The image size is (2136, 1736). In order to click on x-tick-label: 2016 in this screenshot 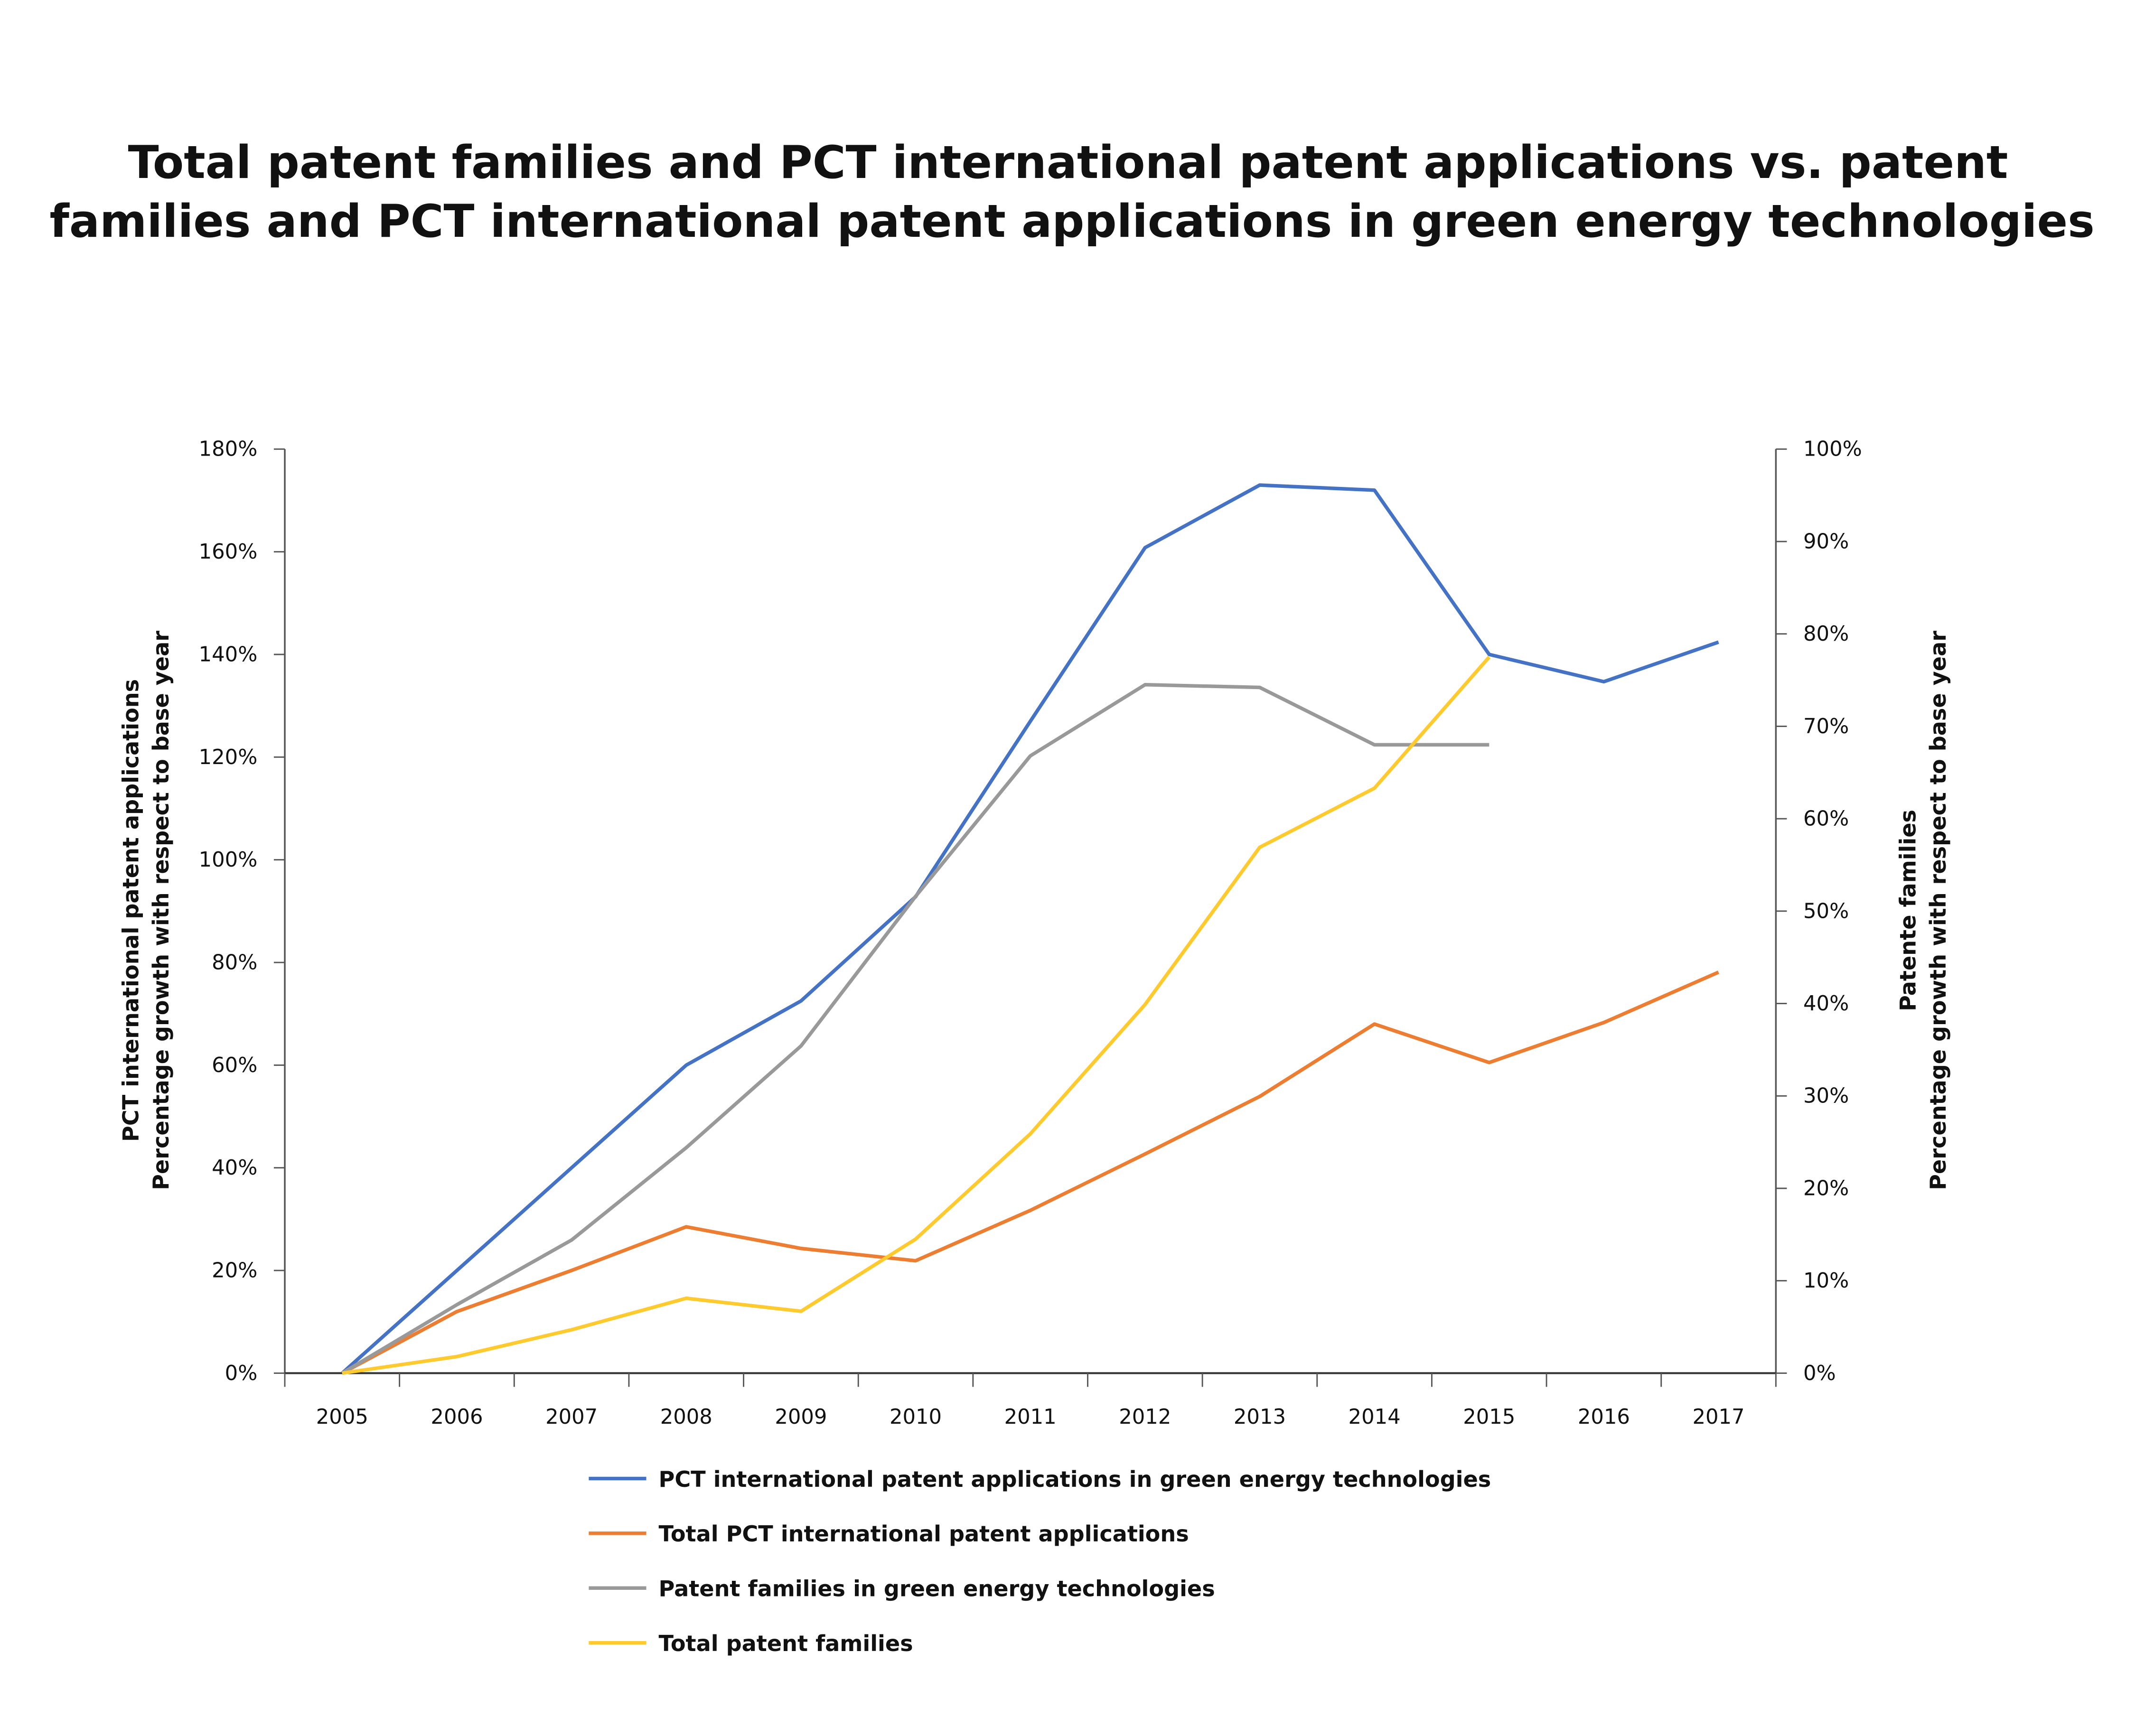, I will do `click(1604, 1417)`.